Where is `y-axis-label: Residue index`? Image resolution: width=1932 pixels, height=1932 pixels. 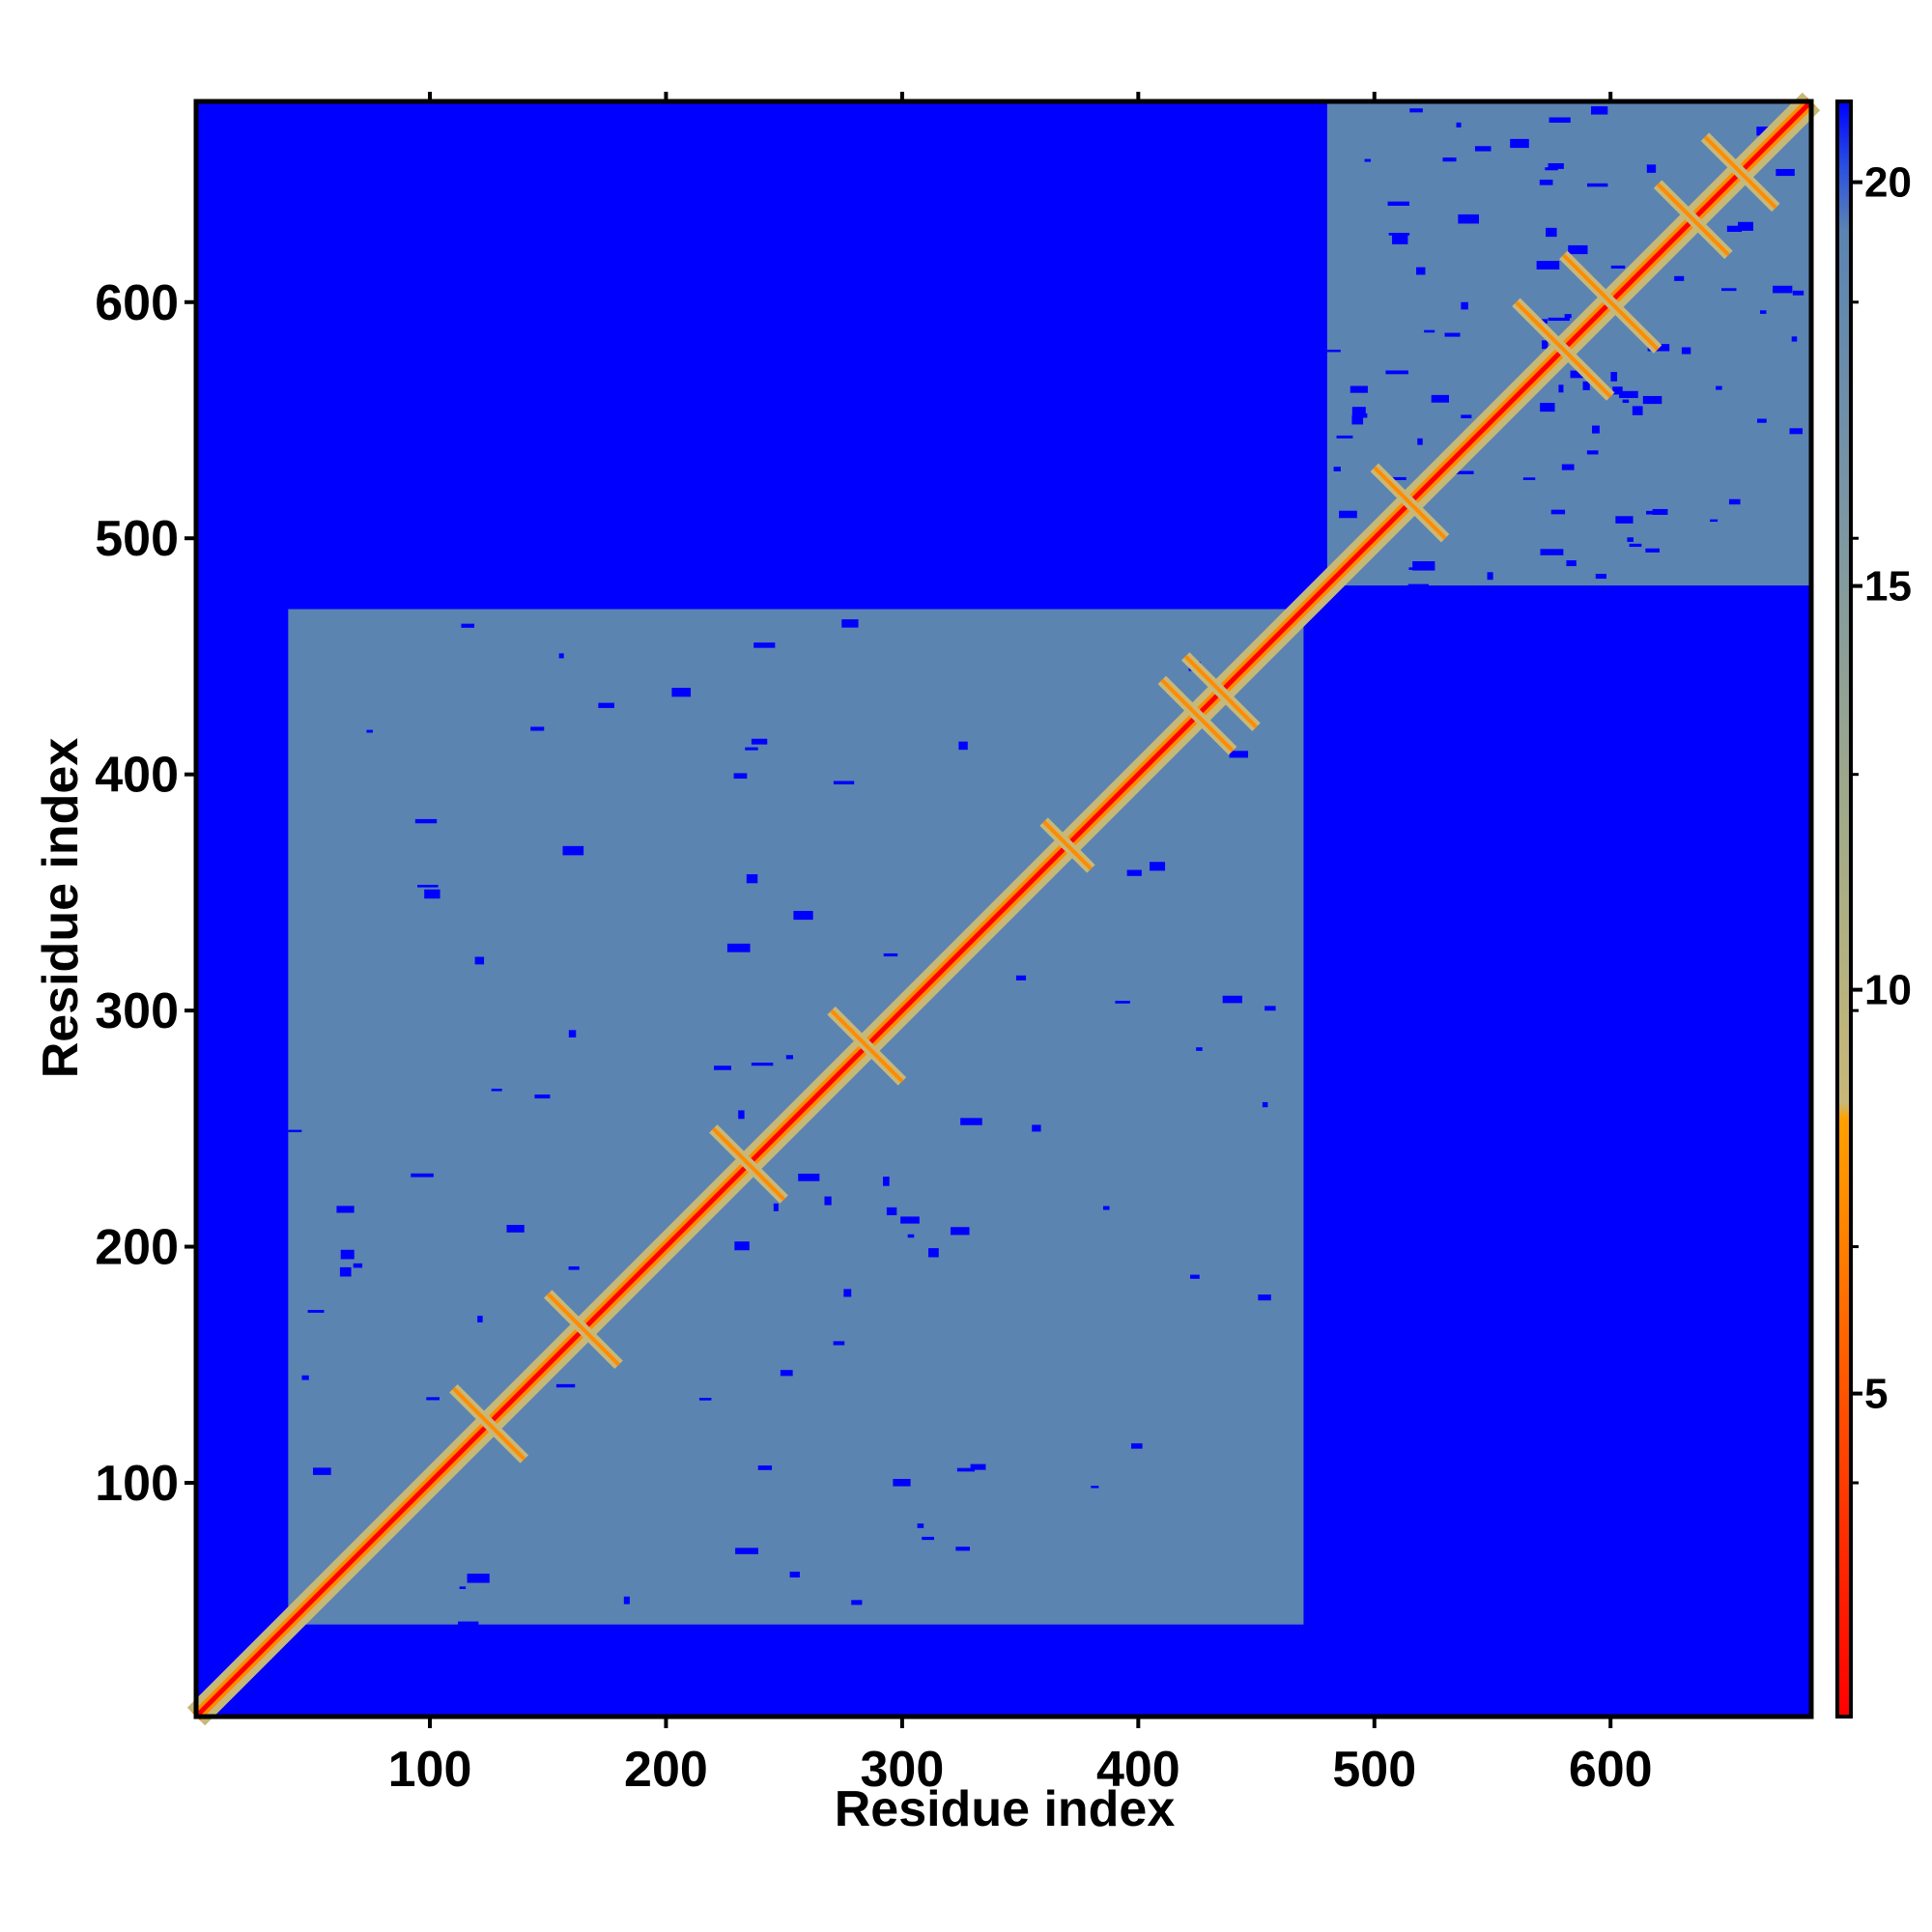 y-axis-label: Residue index is located at coordinates (61, 908).